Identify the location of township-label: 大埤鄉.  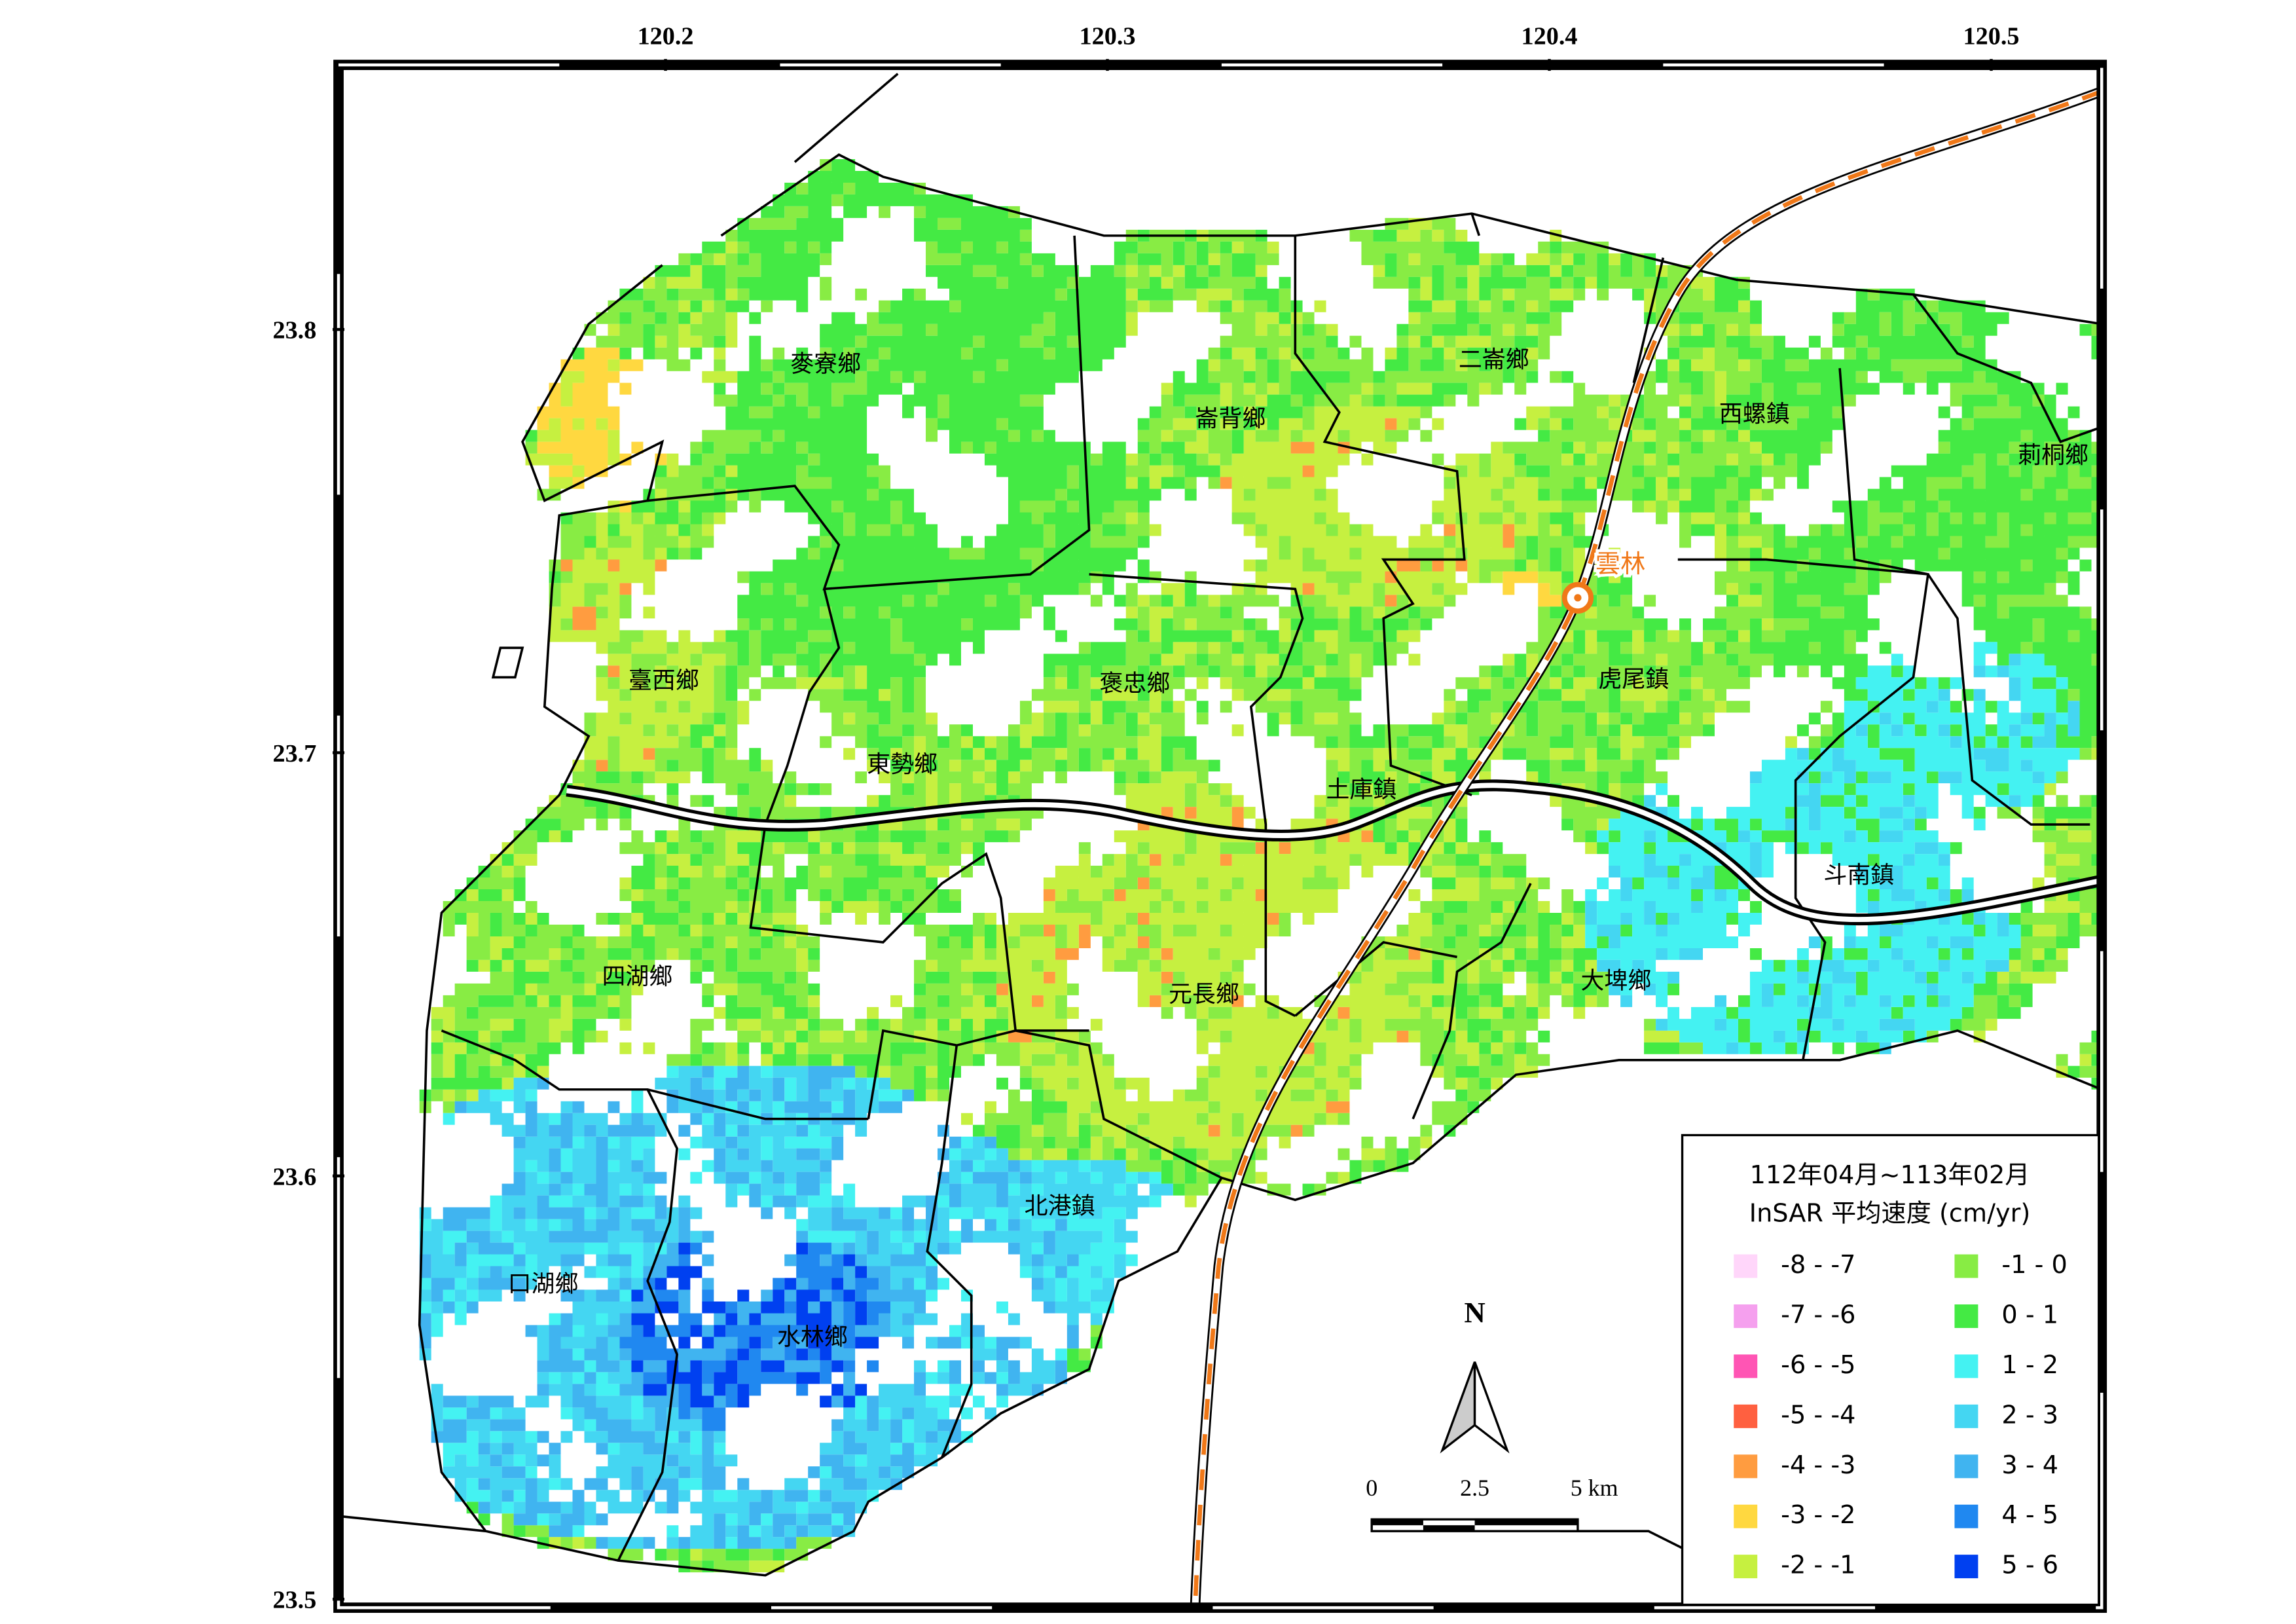
(1615, 981).